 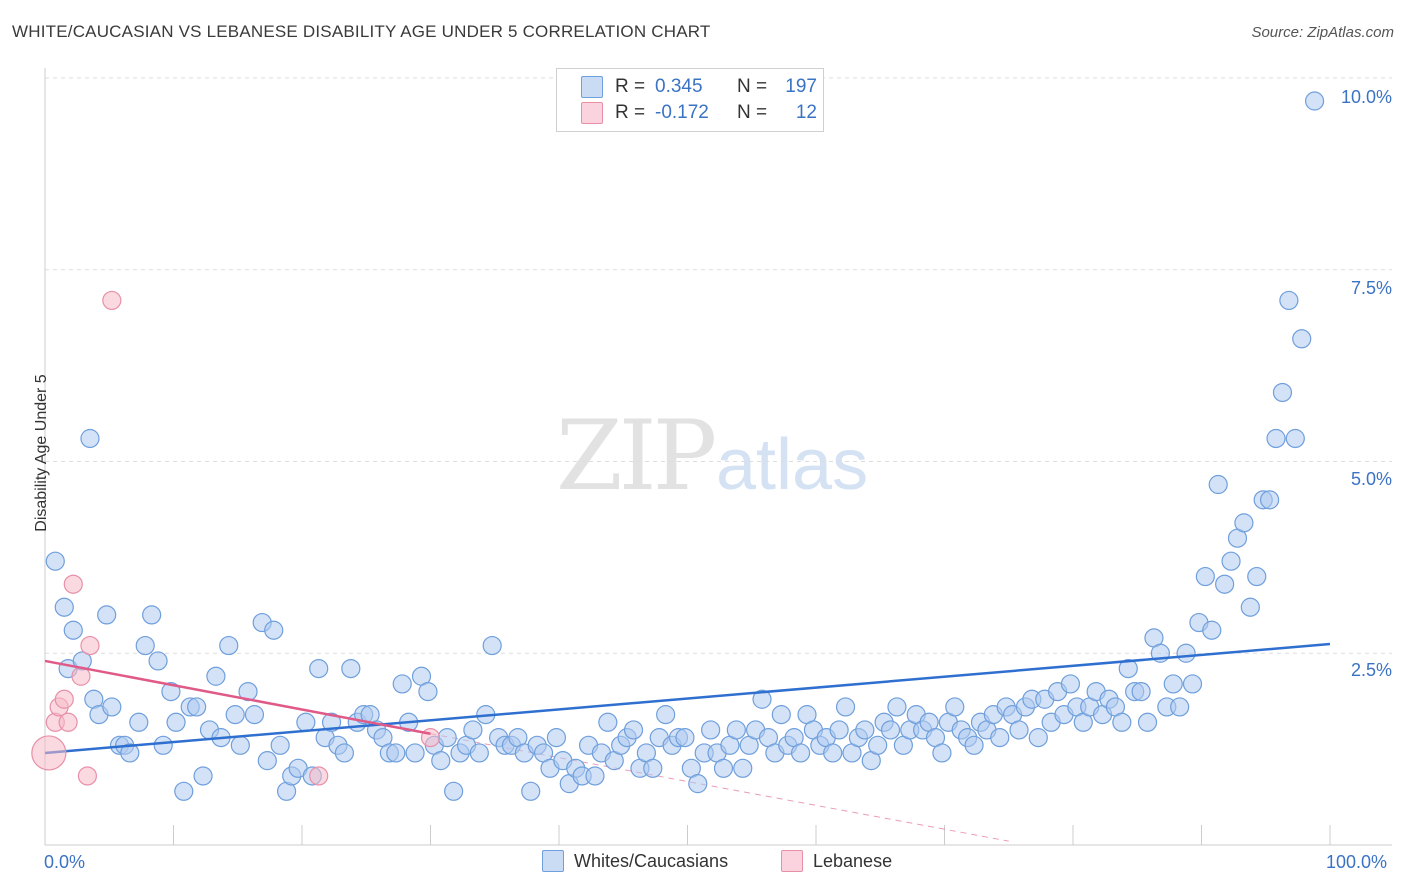 What do you see at coordinates (1357, 862) in the screenshot?
I see `x-tick-label: 100.0%` at bounding box center [1357, 862].